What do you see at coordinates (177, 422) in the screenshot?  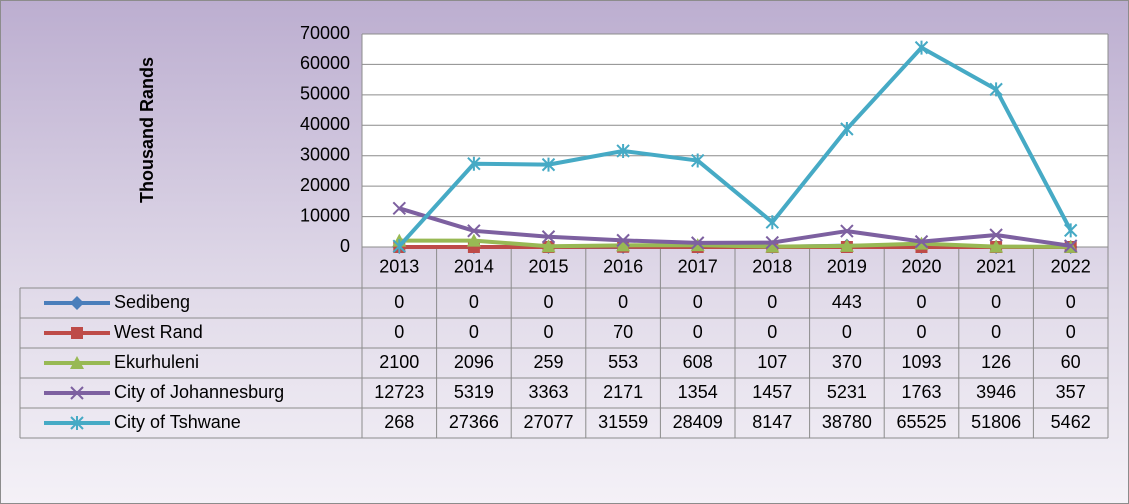 I see `legend-label: City of Tshwane` at bounding box center [177, 422].